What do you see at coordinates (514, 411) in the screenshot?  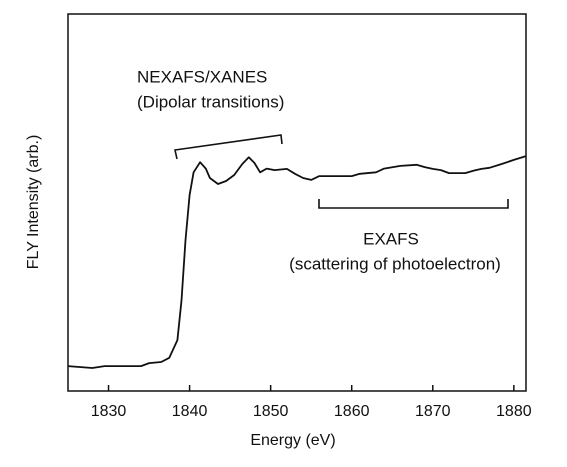 I see `x-tick-label: 1880` at bounding box center [514, 411].